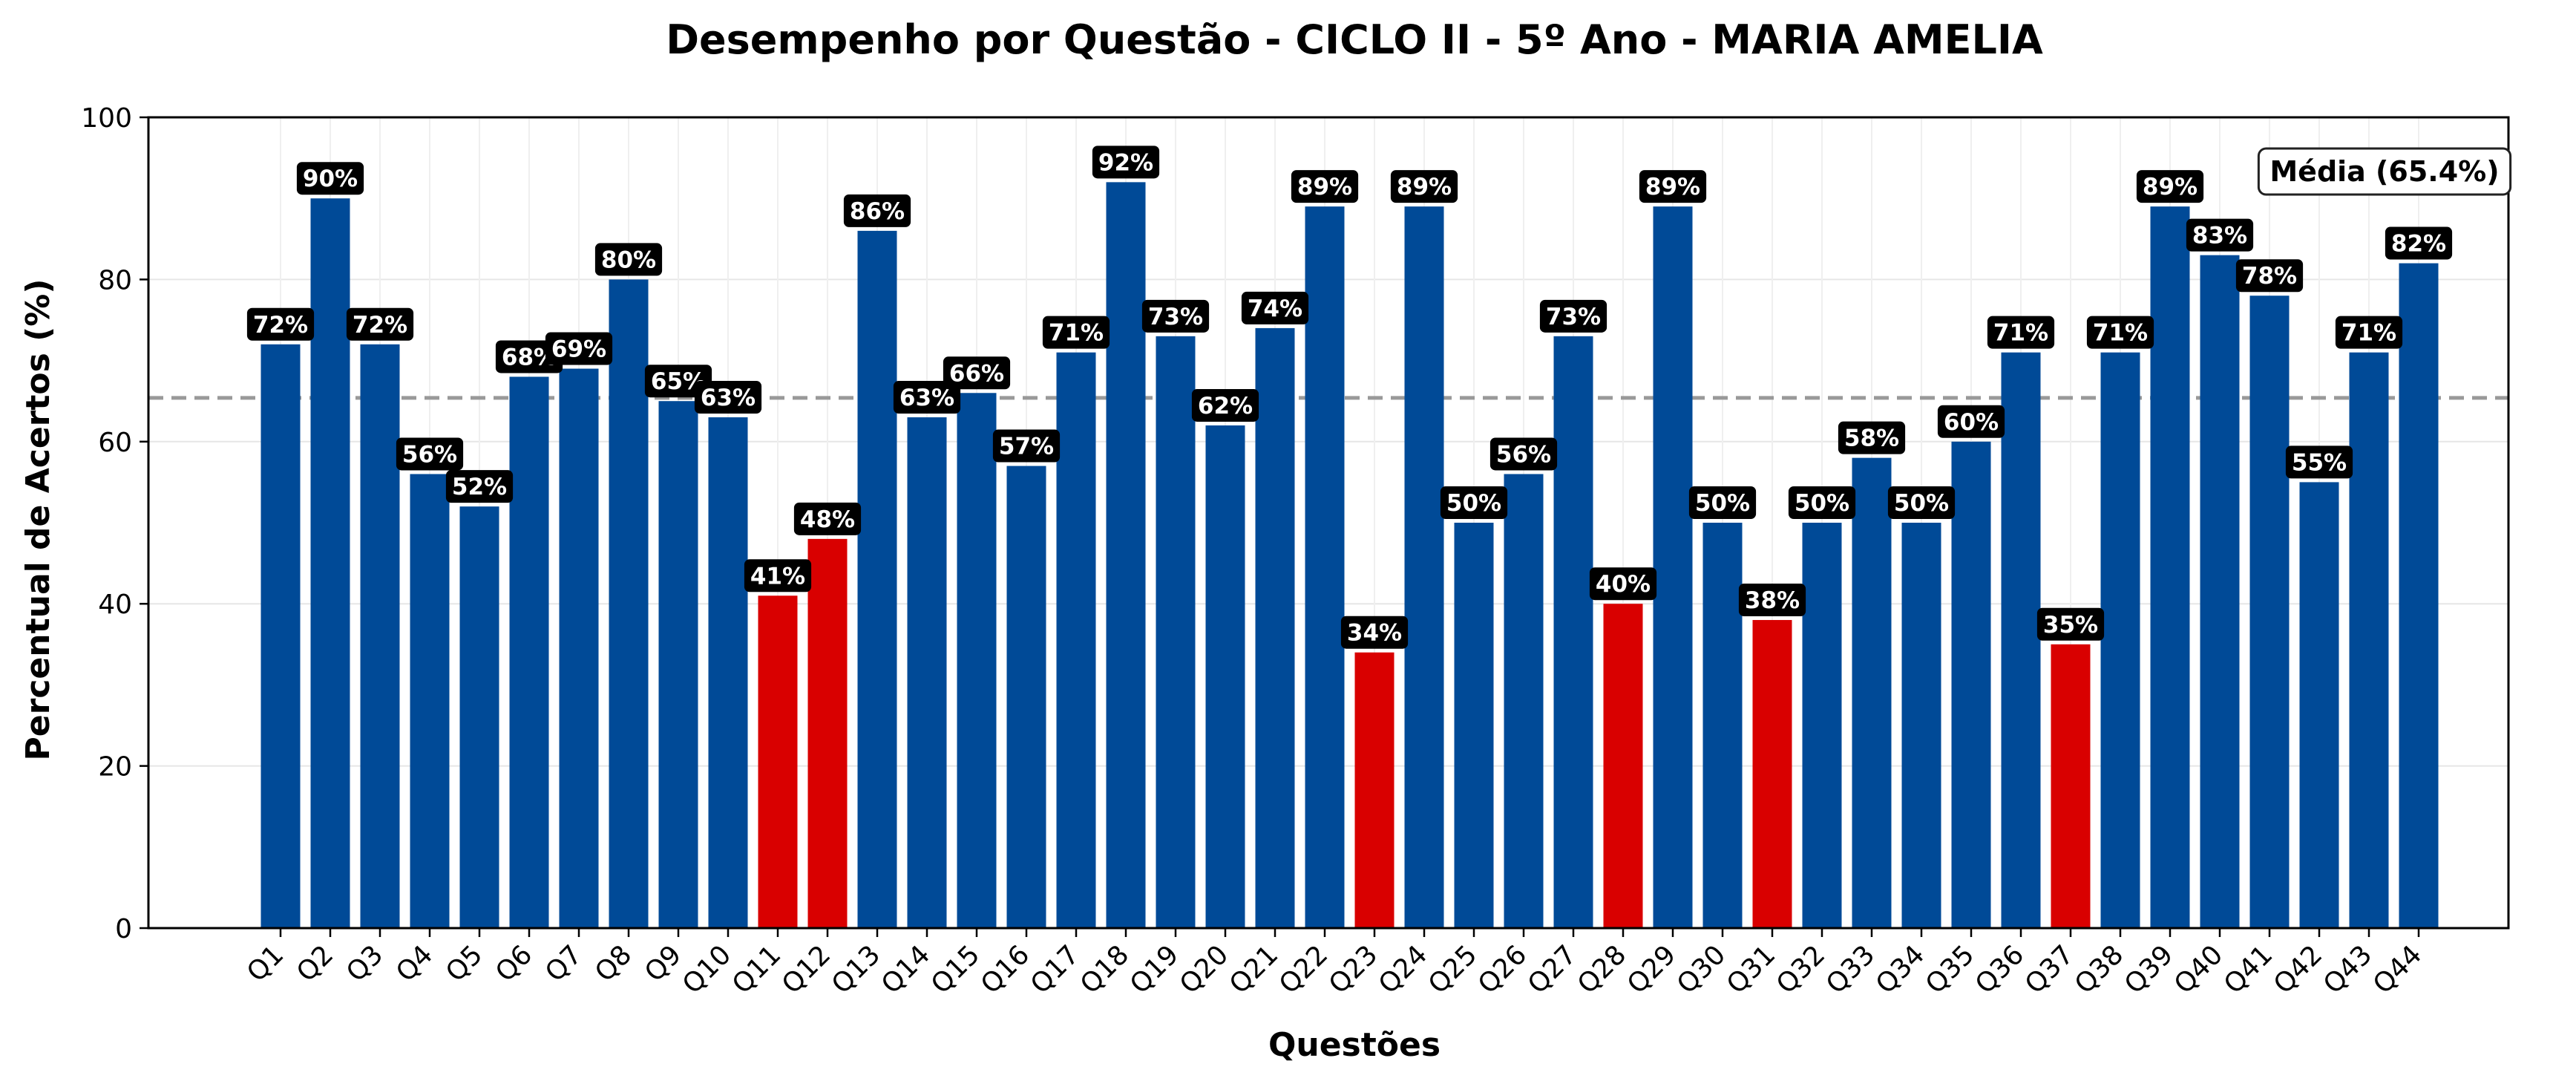  What do you see at coordinates (977, 660) in the screenshot?
I see `bar-q15` at bounding box center [977, 660].